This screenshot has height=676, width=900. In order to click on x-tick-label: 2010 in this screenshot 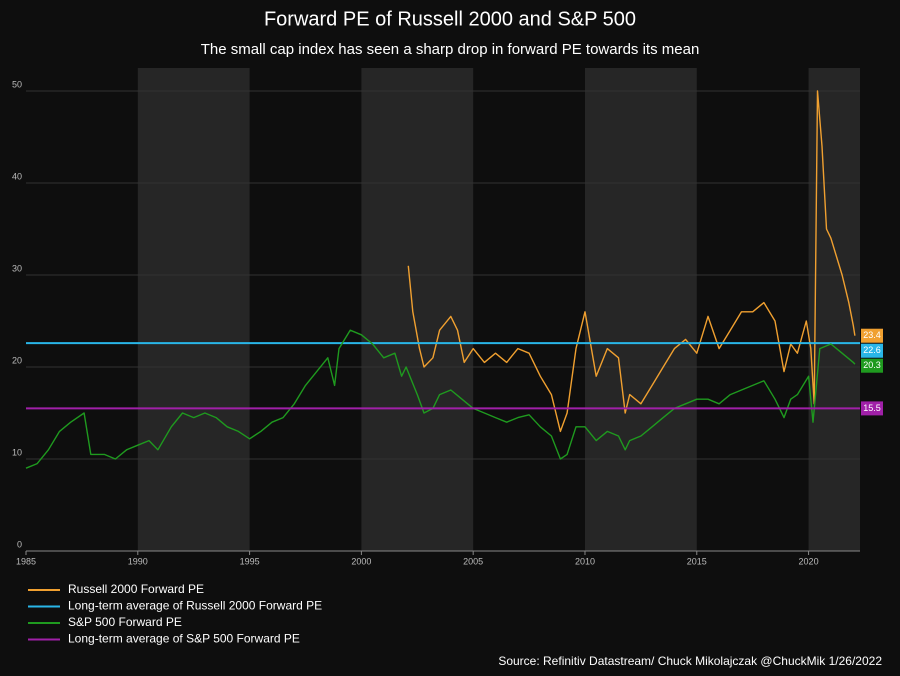, I will do `click(585, 561)`.